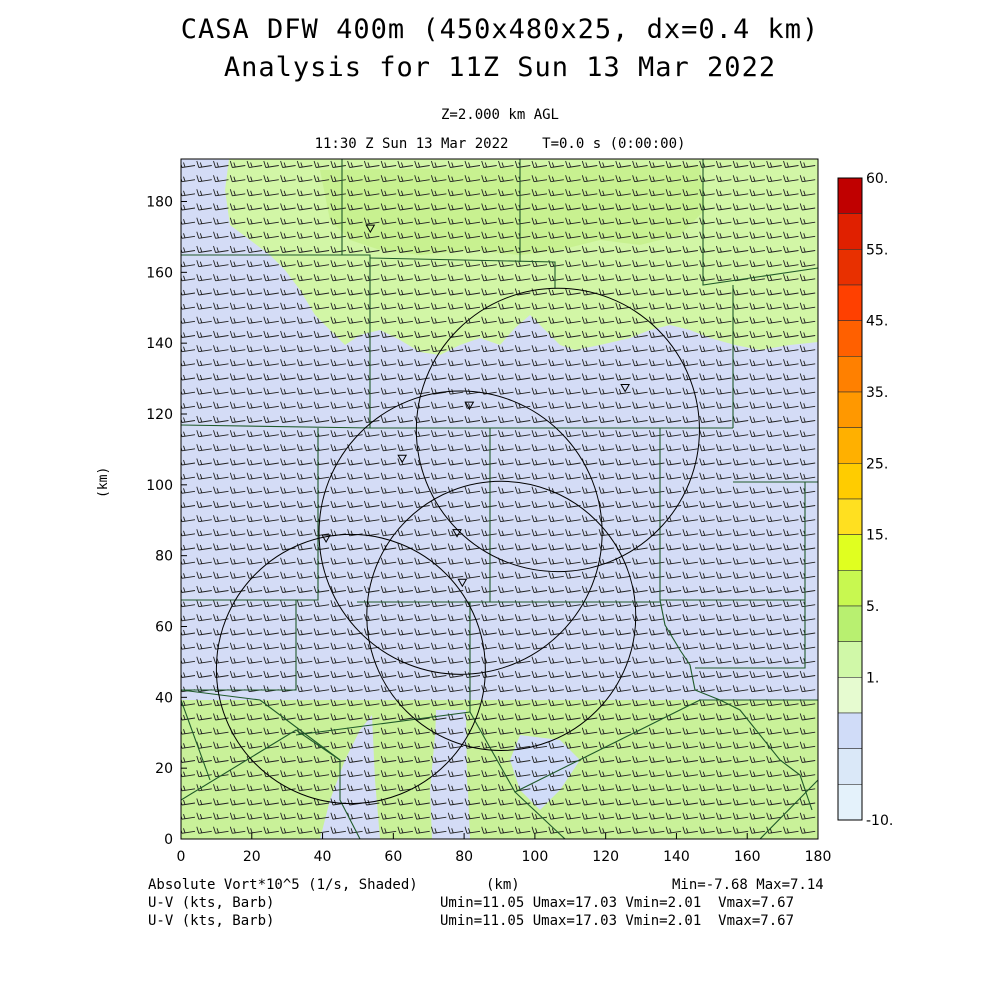 The width and height of the screenshot is (1000, 1000). I want to click on field-min-max: Min=-7.68 Max=7.14, so click(748, 885).